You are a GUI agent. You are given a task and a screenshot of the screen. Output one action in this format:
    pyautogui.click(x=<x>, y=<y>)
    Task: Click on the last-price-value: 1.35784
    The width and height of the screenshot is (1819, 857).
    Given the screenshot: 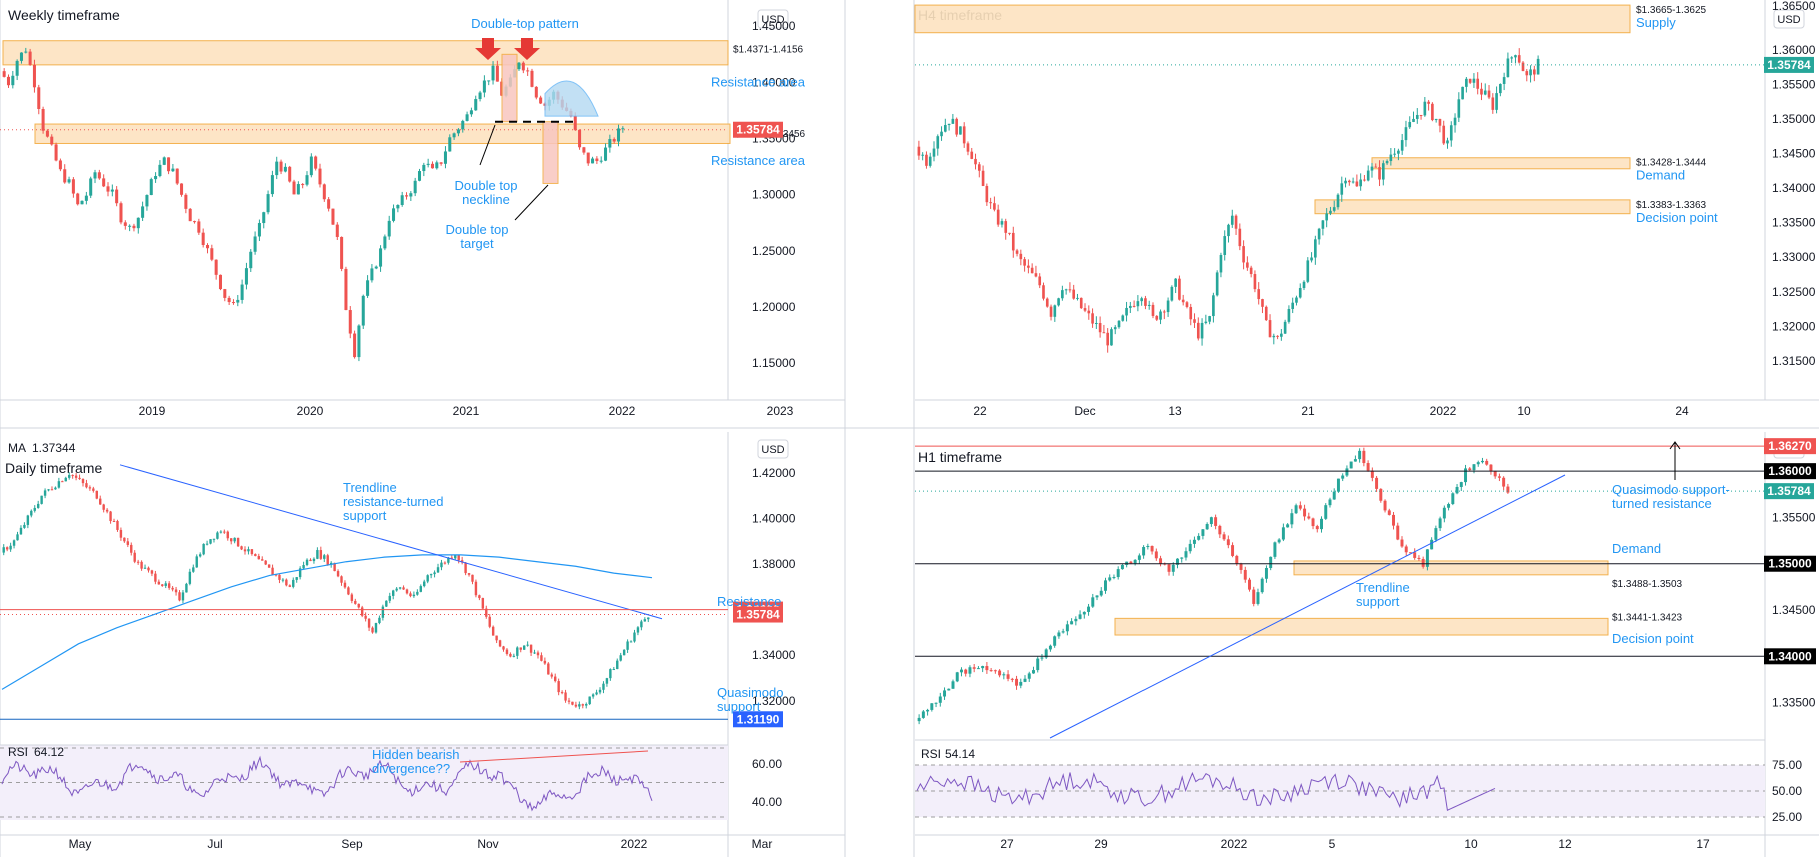 What is the action you would take?
    pyautogui.click(x=1789, y=65)
    